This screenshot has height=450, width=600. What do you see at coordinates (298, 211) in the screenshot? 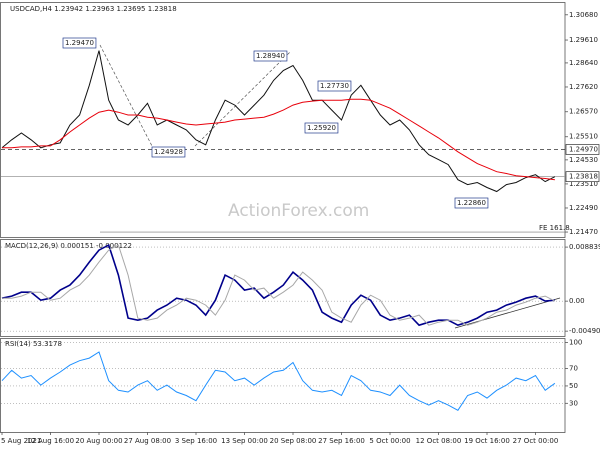
I see `watermark: ActionForex.com` at bounding box center [298, 211].